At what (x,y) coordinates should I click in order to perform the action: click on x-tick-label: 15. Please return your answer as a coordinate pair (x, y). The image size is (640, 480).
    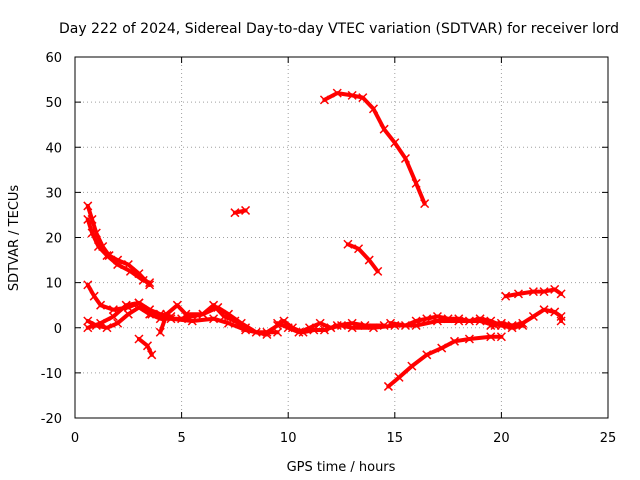
    Looking at the image, I should click on (395, 438).